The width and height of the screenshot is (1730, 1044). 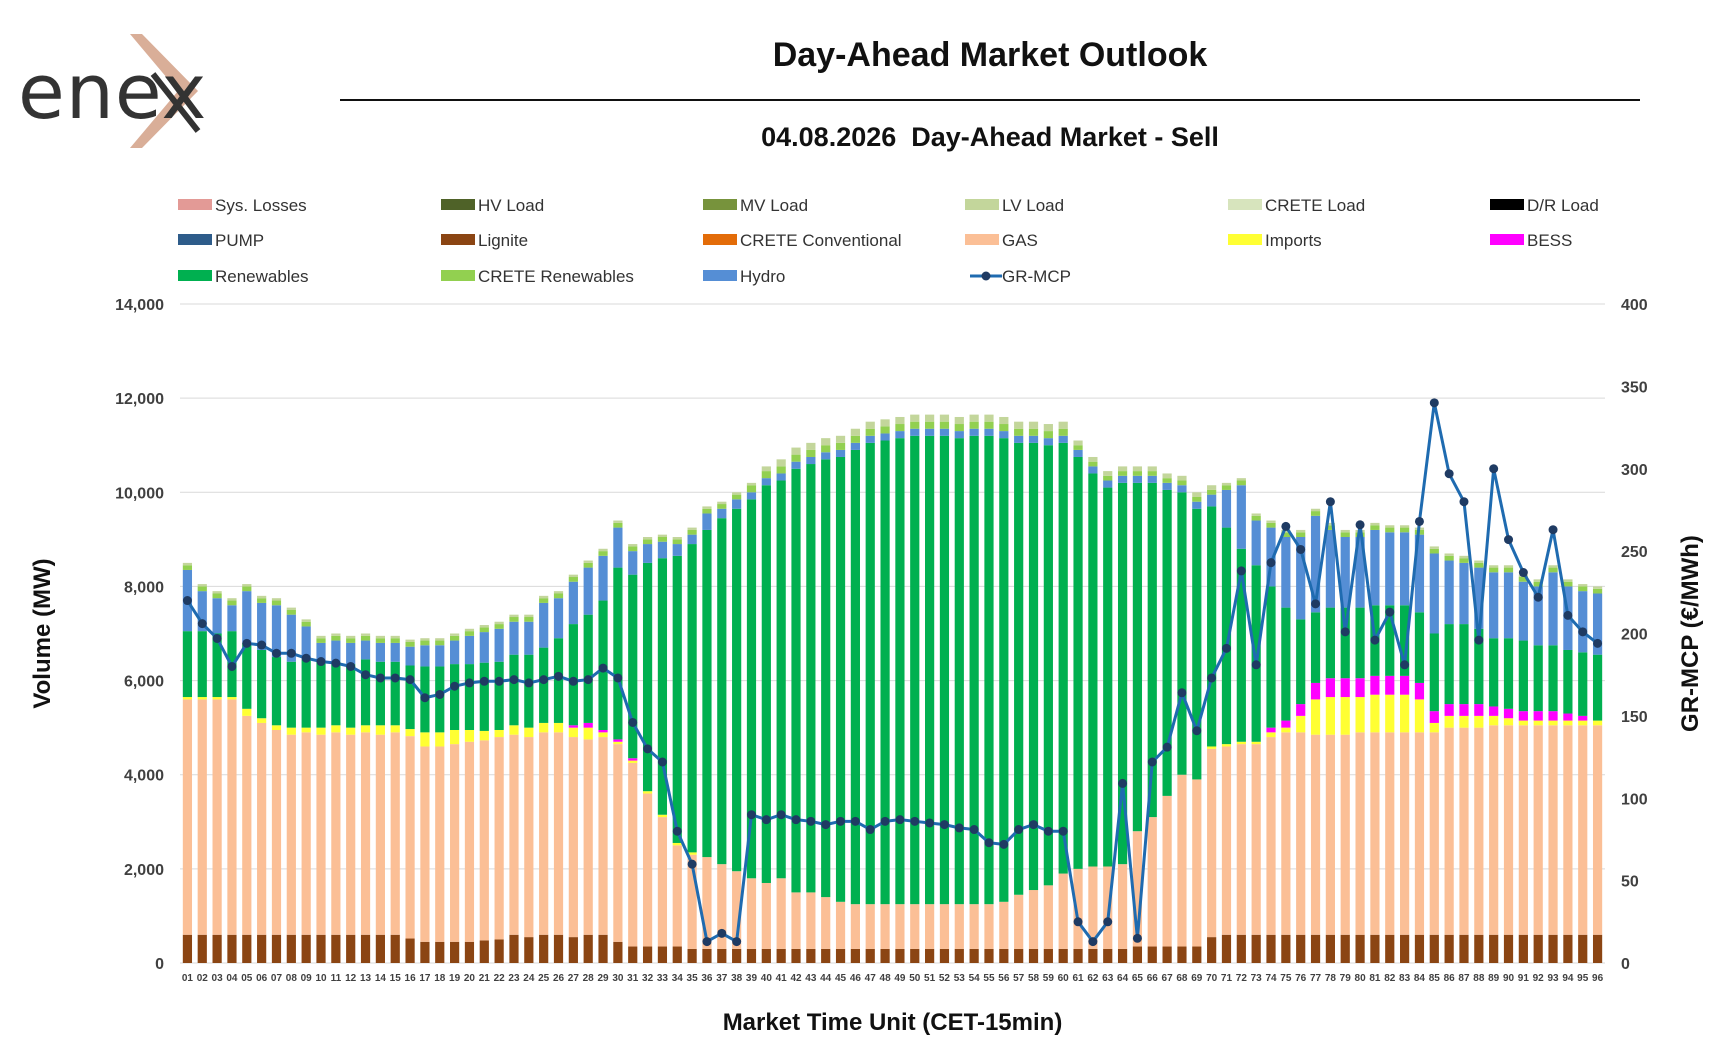 What do you see at coordinates (1375, 978) in the screenshot?
I see `x-tick-label: 81` at bounding box center [1375, 978].